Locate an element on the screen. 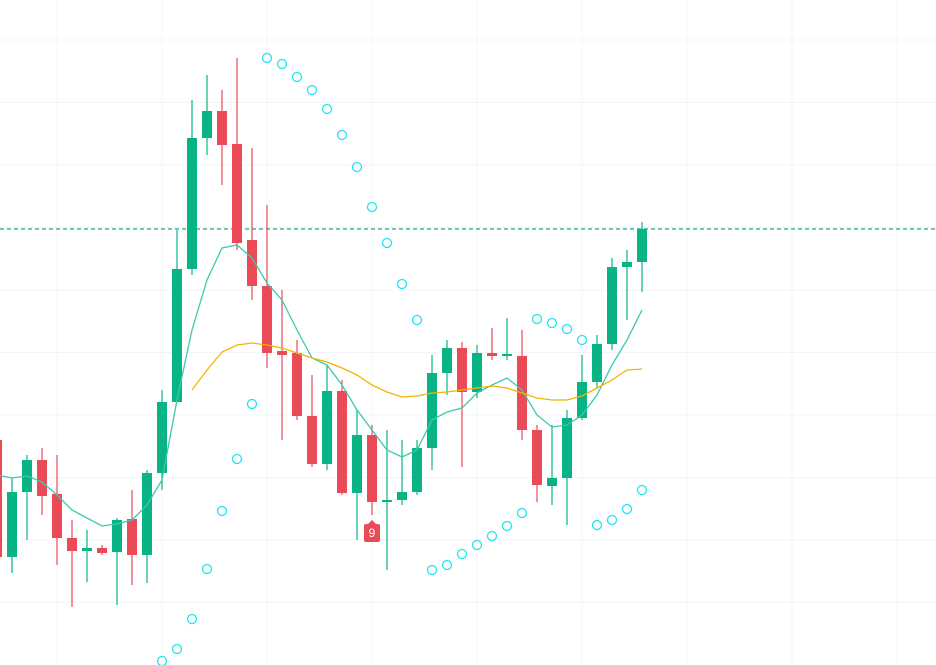 The width and height of the screenshot is (936, 665). annotation-pointer is located at coordinates (372, 522).